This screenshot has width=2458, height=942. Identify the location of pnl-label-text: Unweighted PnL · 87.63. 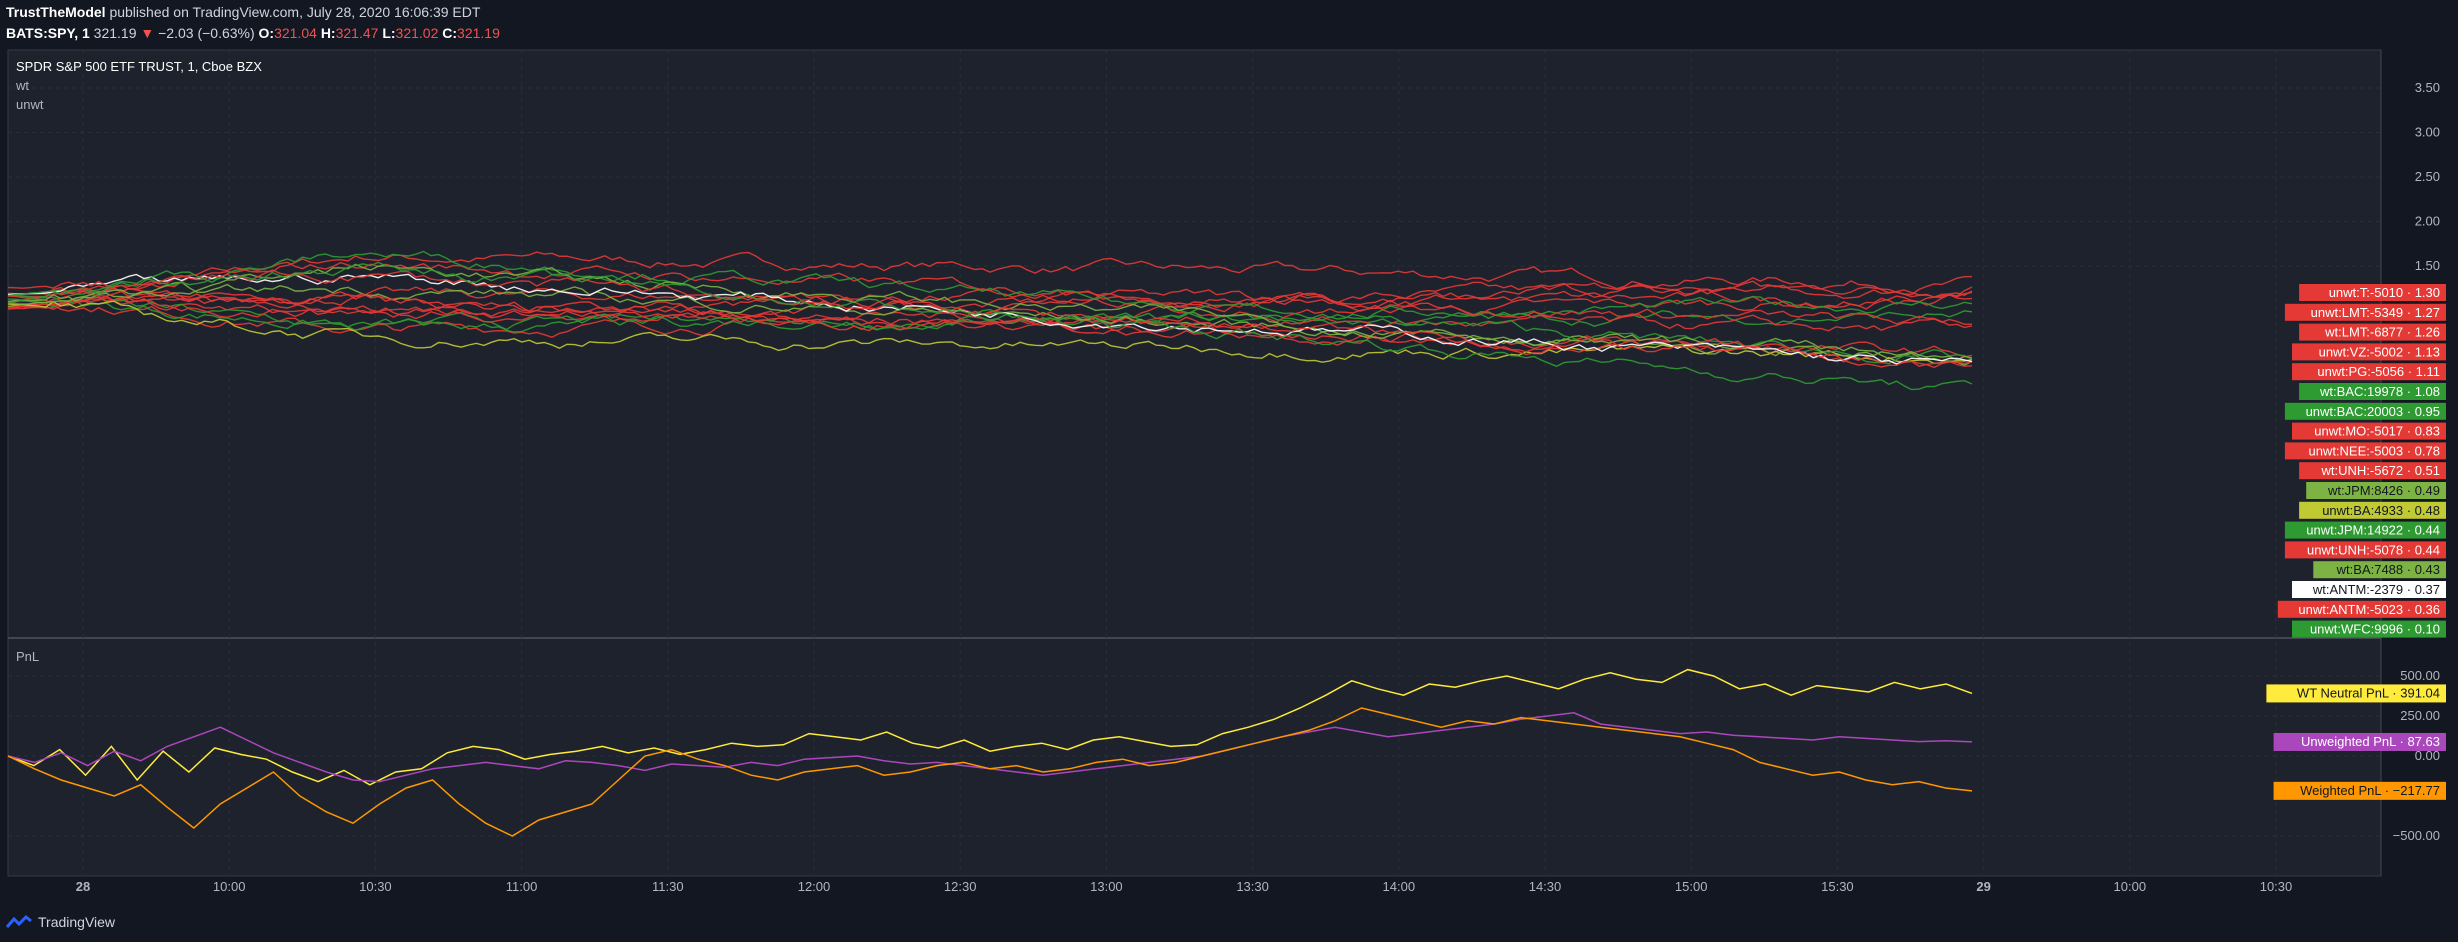
(2370, 741).